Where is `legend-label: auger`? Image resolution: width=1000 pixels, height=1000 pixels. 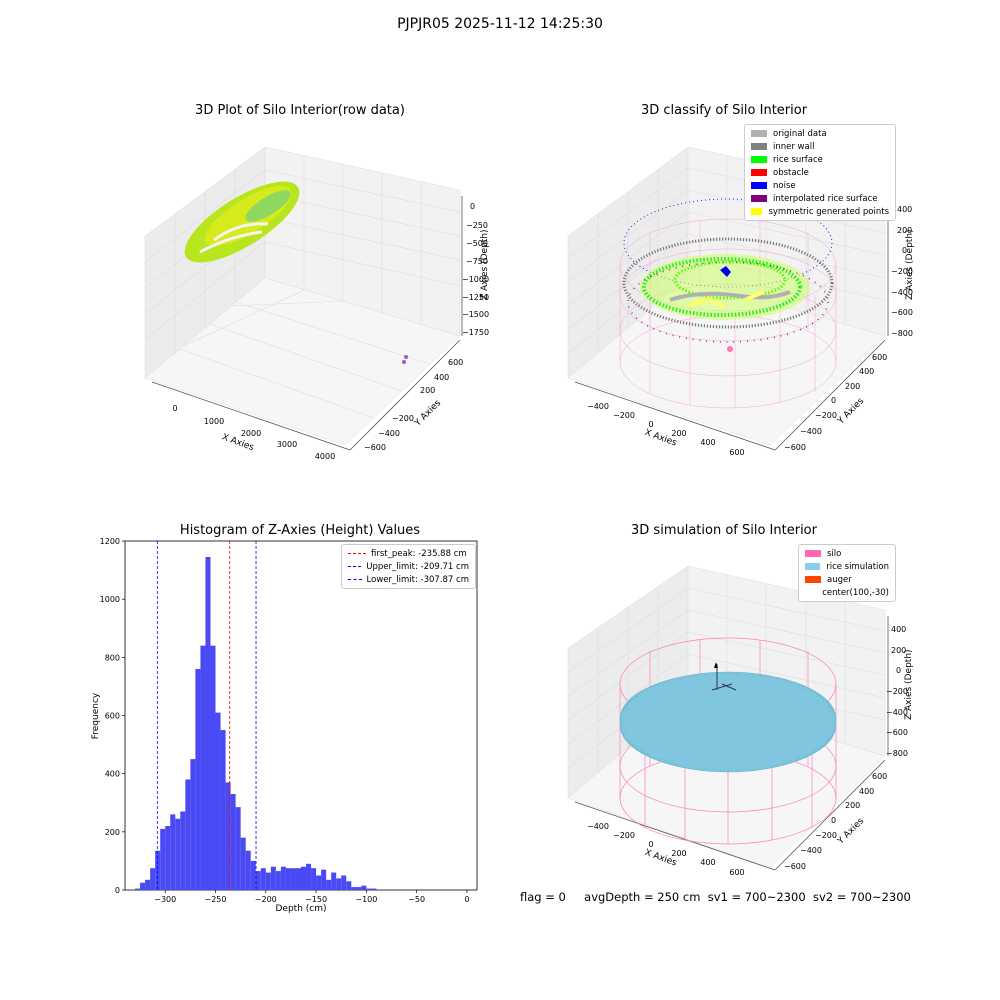 legend-label: auger is located at coordinates (839, 579).